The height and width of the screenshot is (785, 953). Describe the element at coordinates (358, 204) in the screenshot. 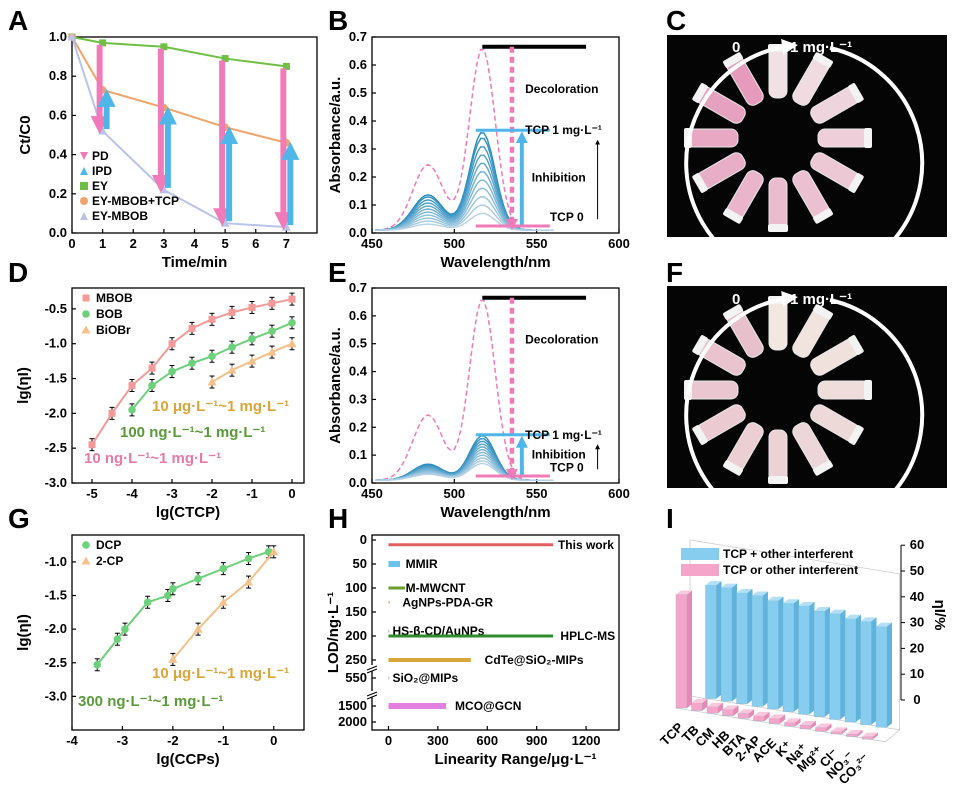

I see `b-ytick-label: 0.1` at that location.